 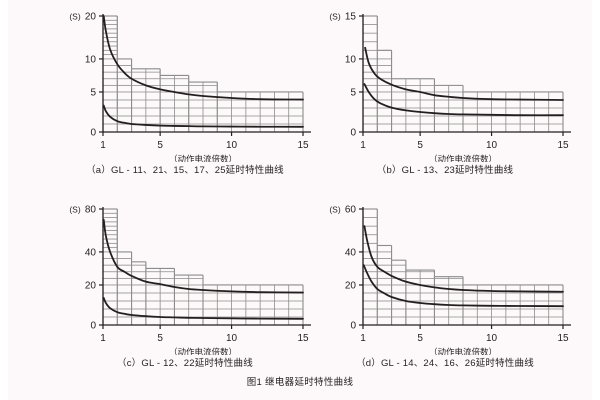 I want to click on svg-text: 80, so click(x=91, y=210).